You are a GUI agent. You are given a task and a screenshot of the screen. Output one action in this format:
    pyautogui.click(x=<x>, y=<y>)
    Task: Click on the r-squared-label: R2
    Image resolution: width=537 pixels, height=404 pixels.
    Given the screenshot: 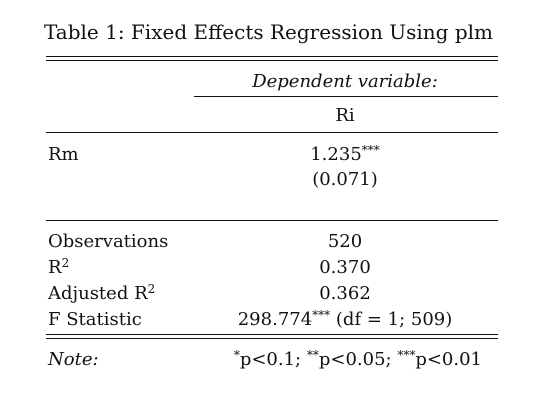 What is the action you would take?
    pyautogui.click(x=58, y=268)
    